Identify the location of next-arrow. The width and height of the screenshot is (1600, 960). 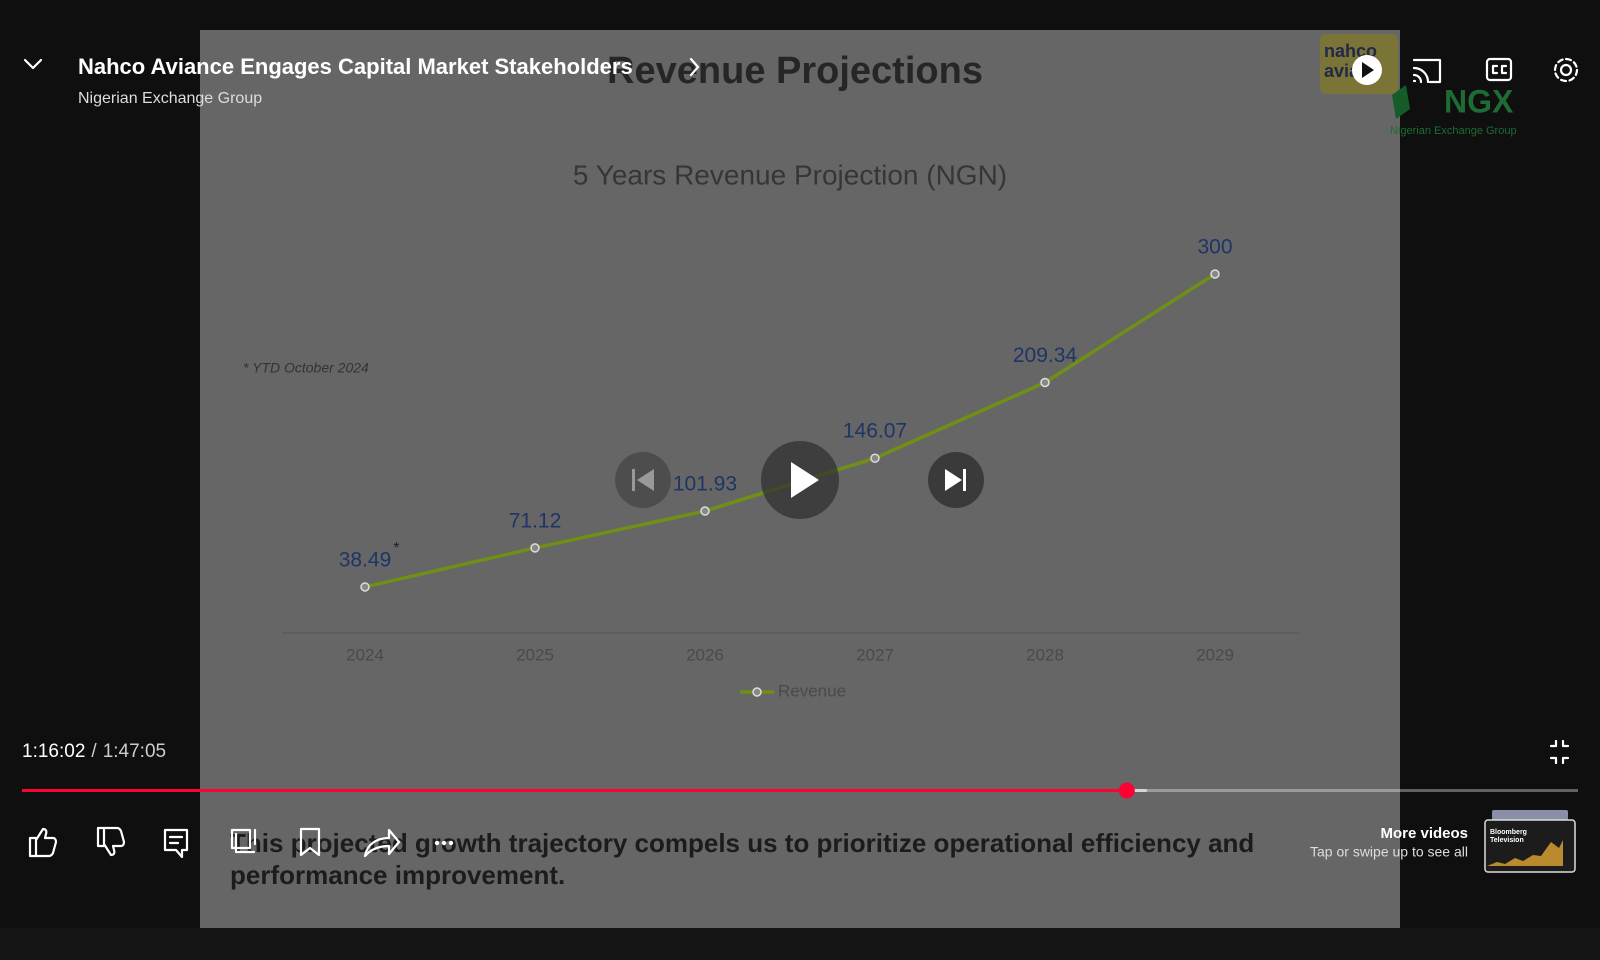
(953, 480).